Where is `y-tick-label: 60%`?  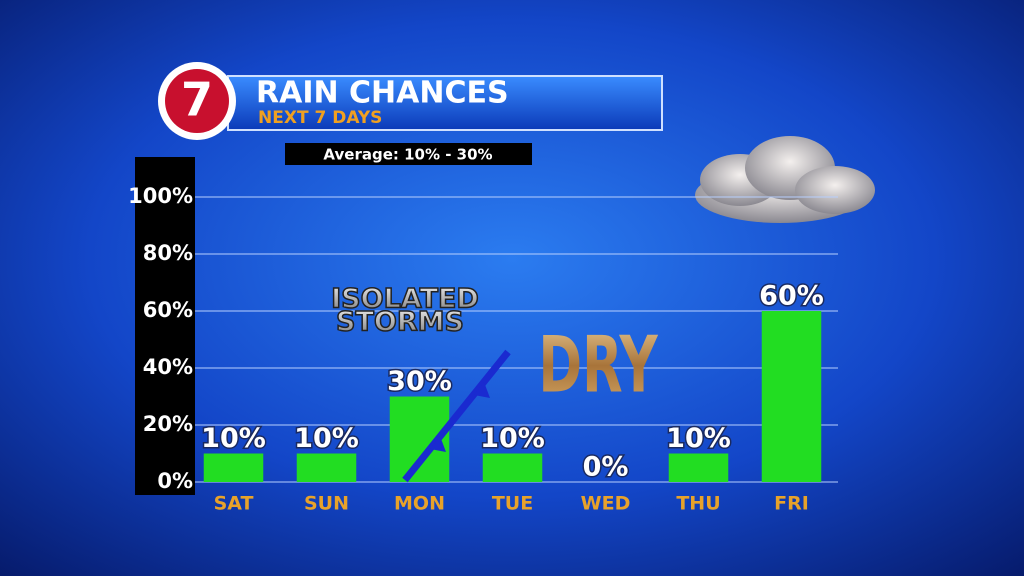 y-tick-label: 60% is located at coordinates (168, 310).